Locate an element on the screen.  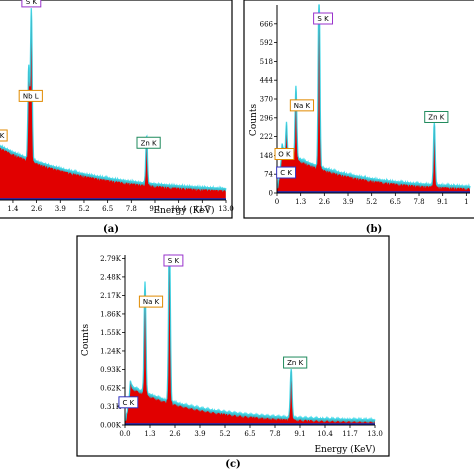
y-tick-label-c: 0.93K is located at coordinates (111, 370).